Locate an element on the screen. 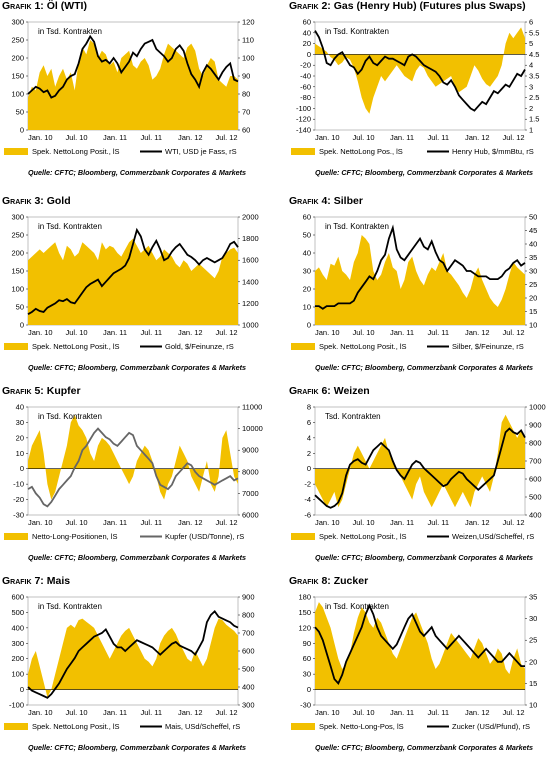  left-axis-tick-label: -30 is located at coordinates (18, 515).